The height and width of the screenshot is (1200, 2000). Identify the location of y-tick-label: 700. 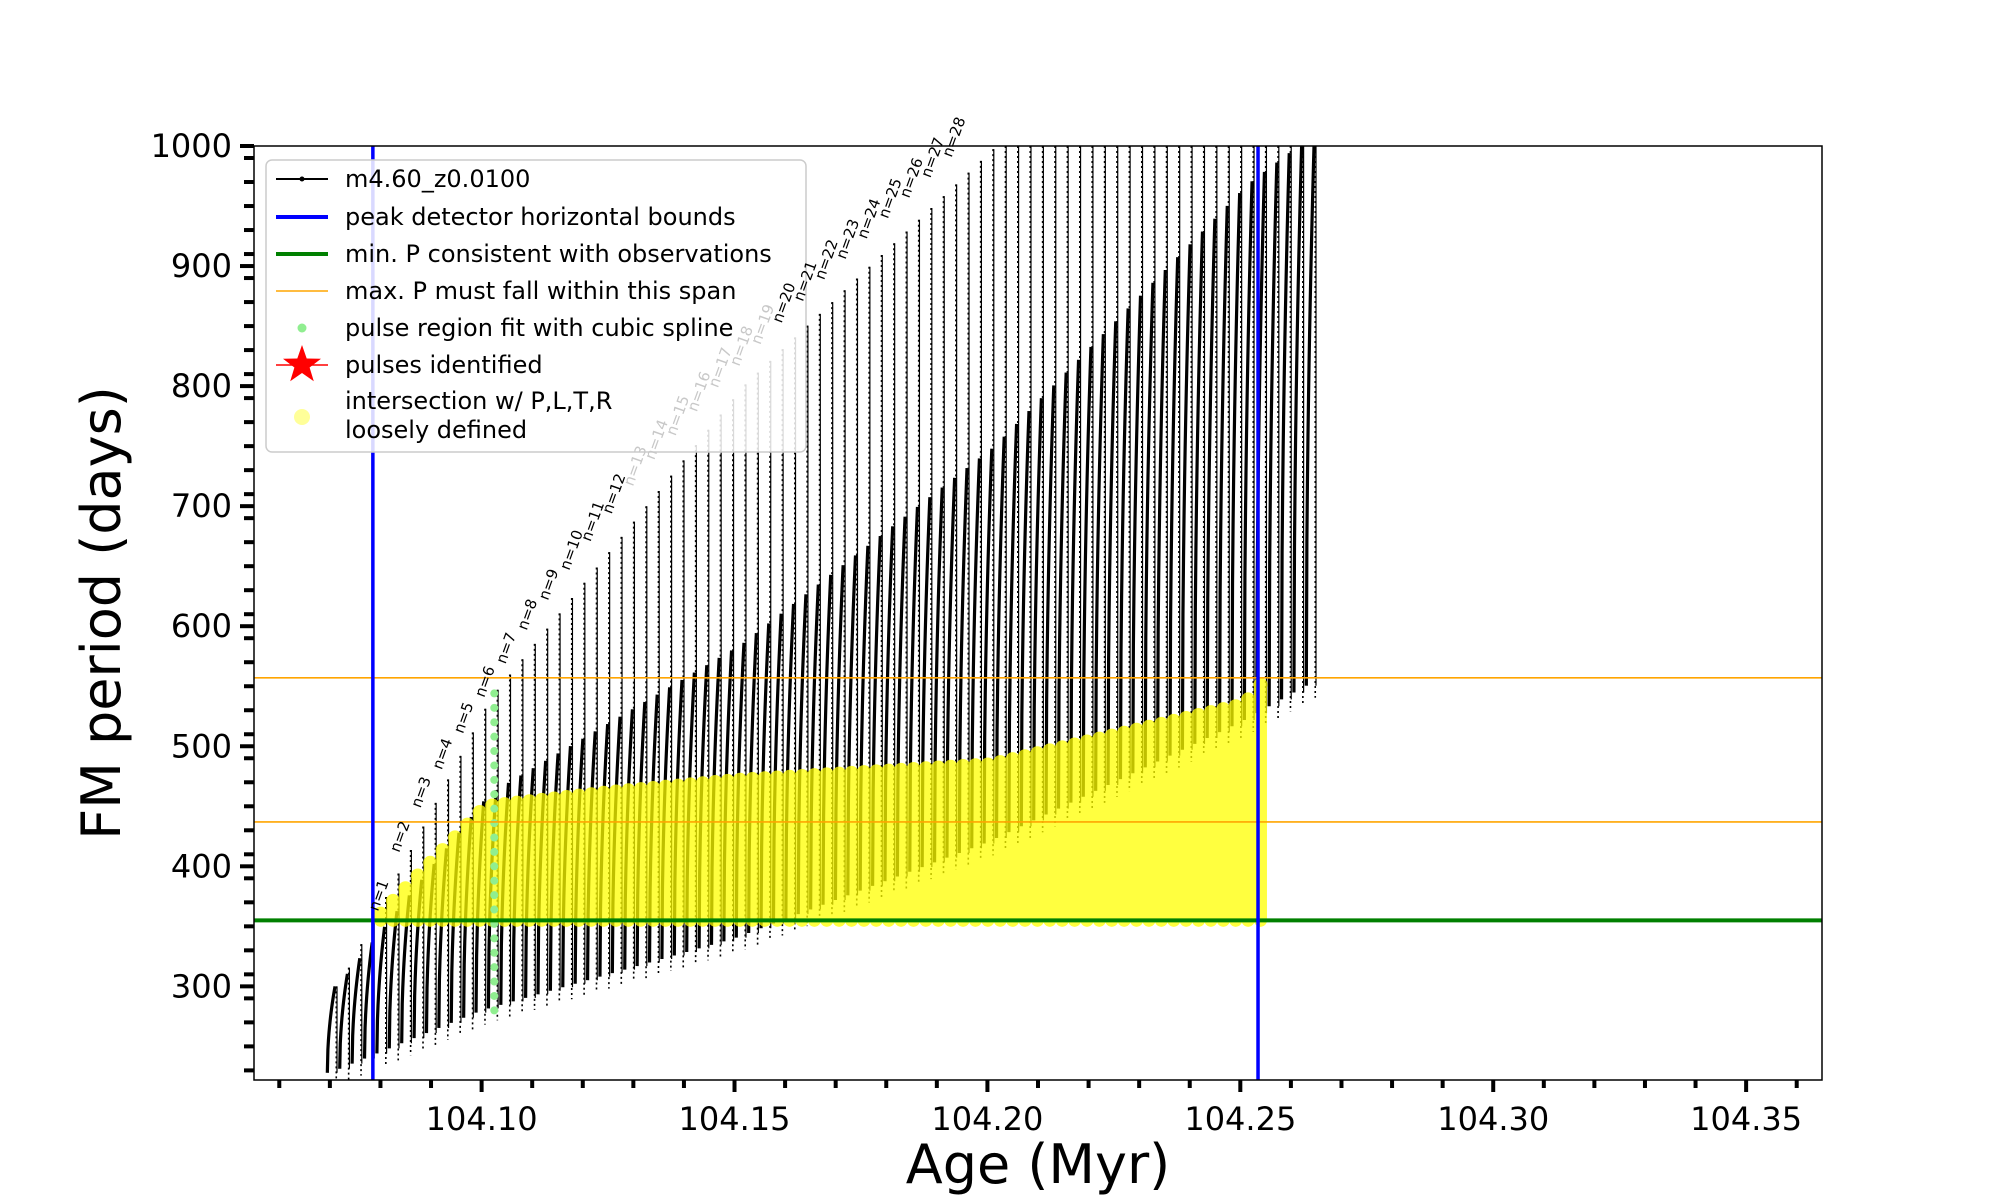
(201, 506).